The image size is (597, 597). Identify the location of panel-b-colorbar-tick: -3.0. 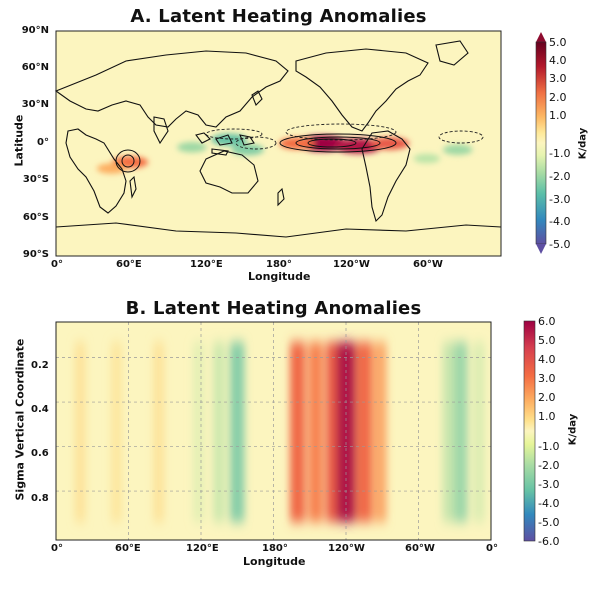
(549, 485).